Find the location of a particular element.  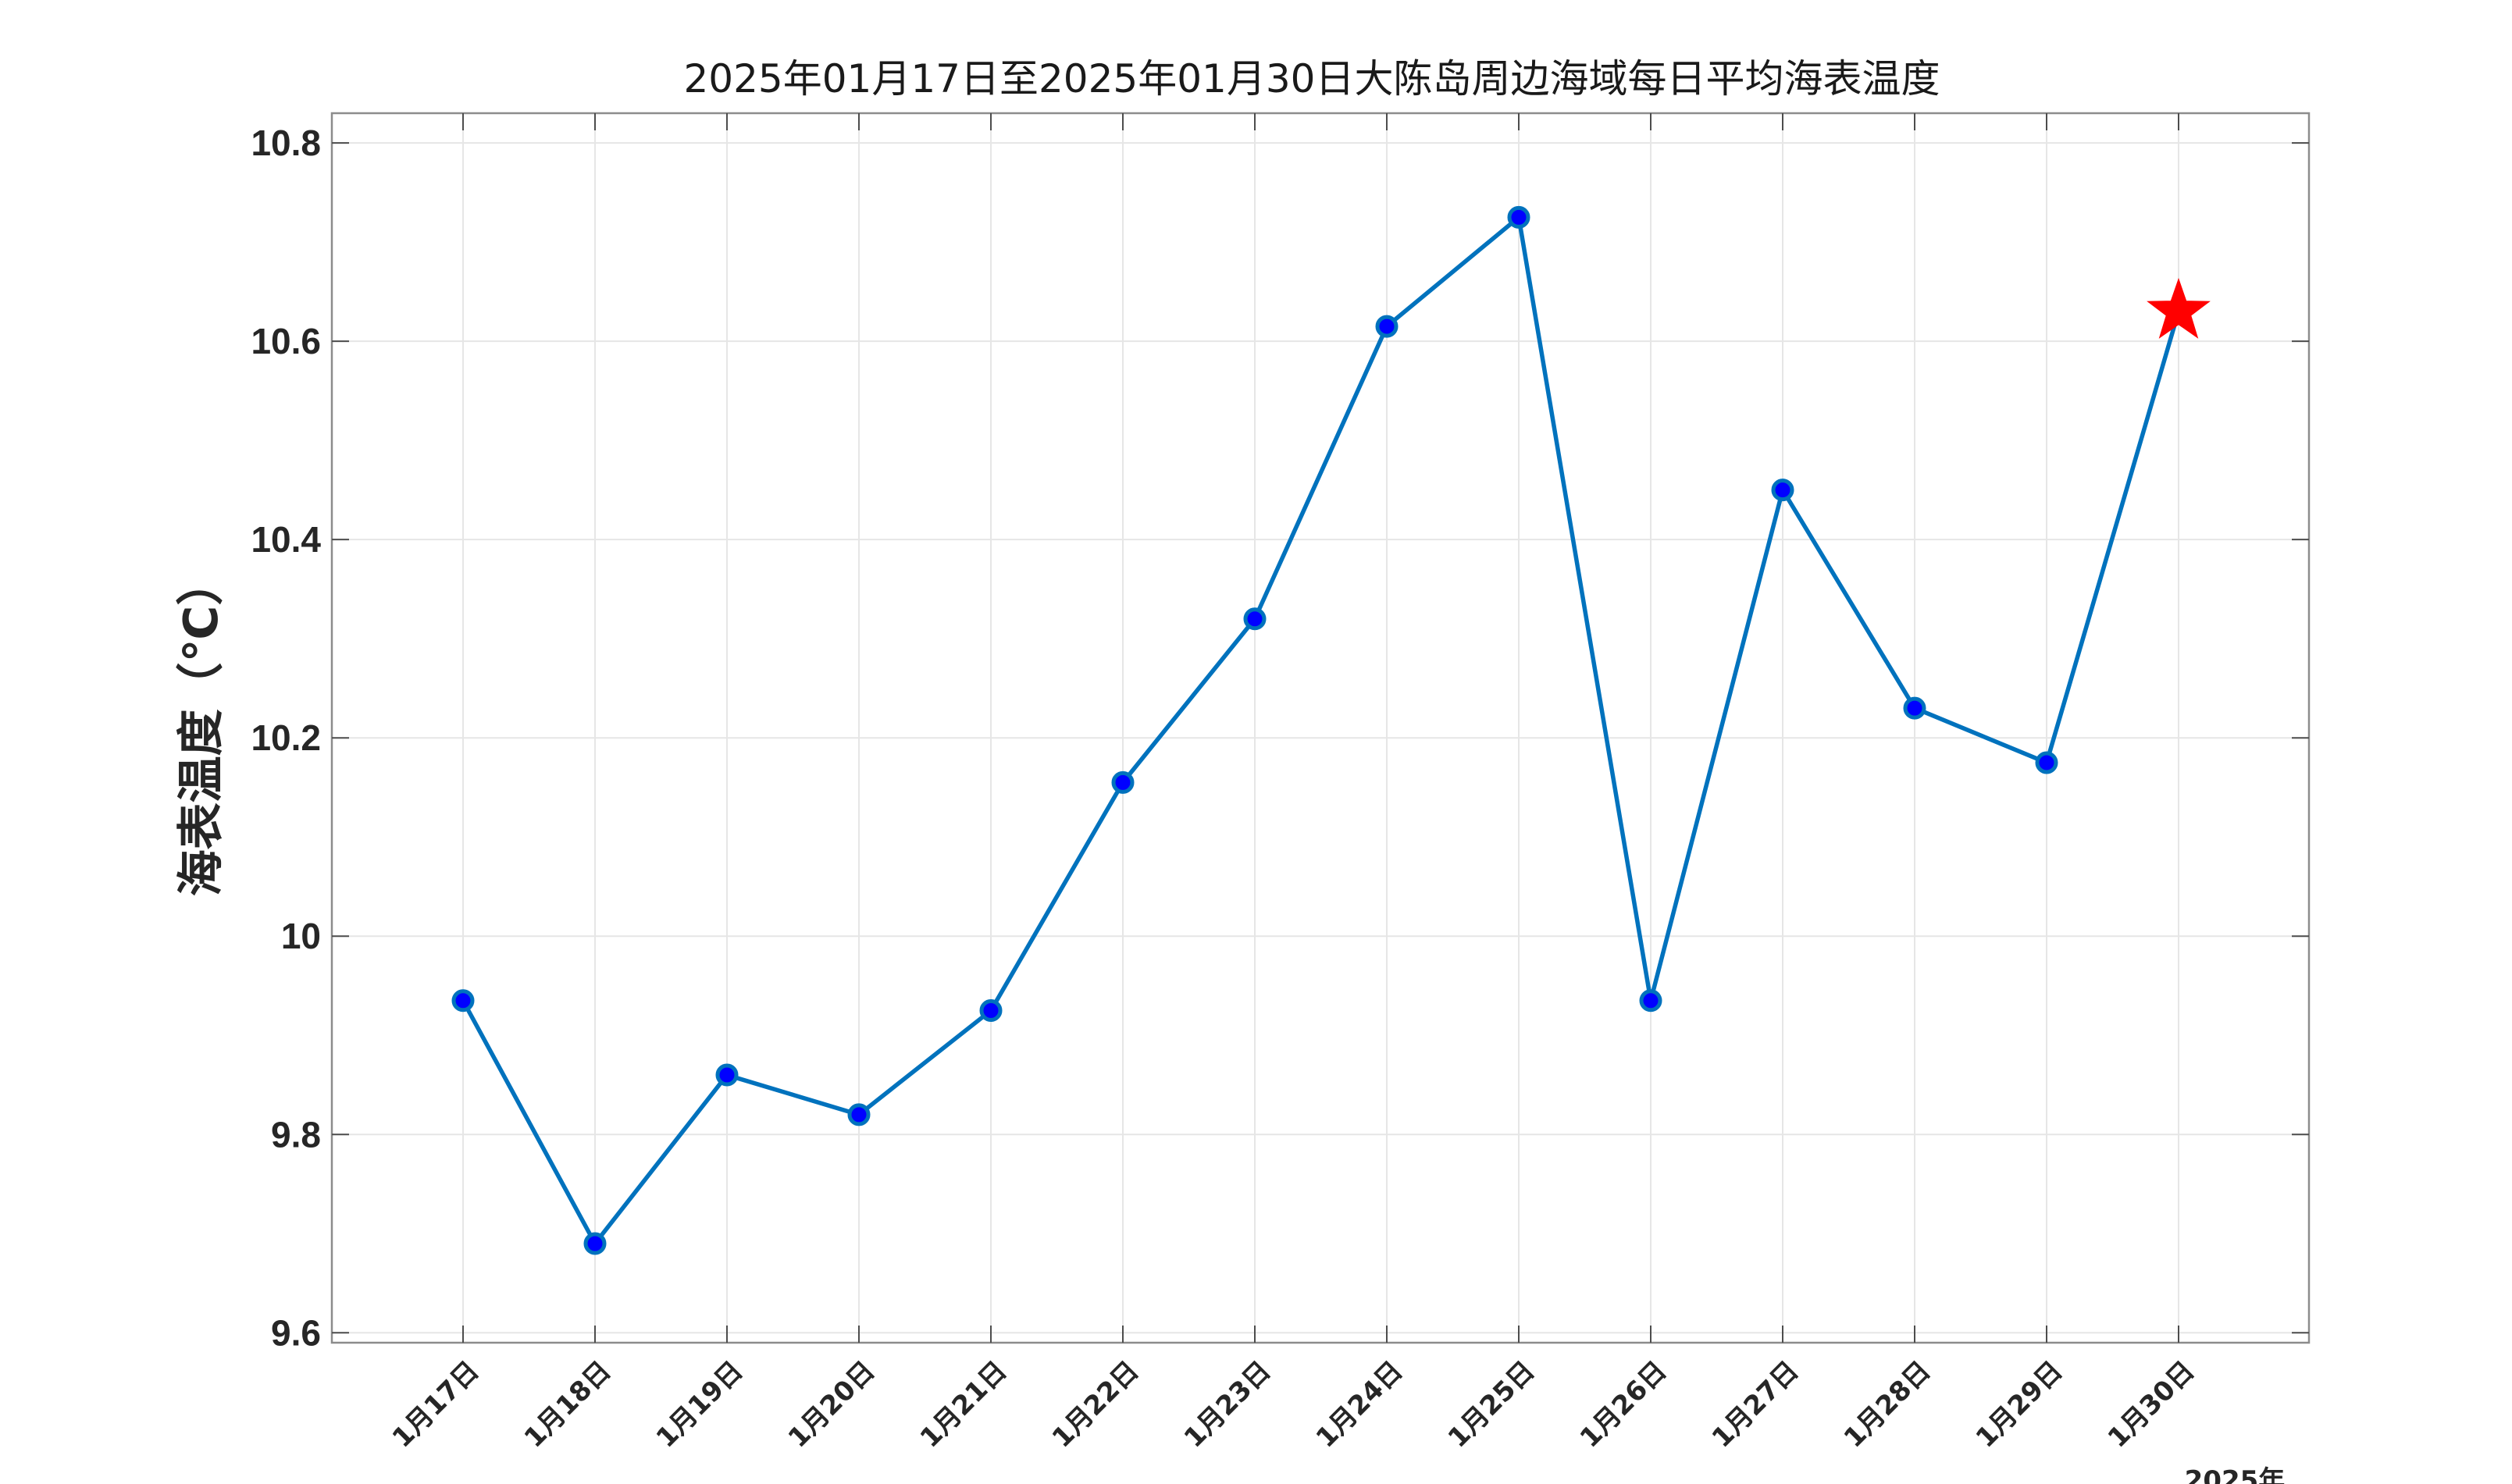

x-tick-label: 1月29日 is located at coordinates (2019, 1404).